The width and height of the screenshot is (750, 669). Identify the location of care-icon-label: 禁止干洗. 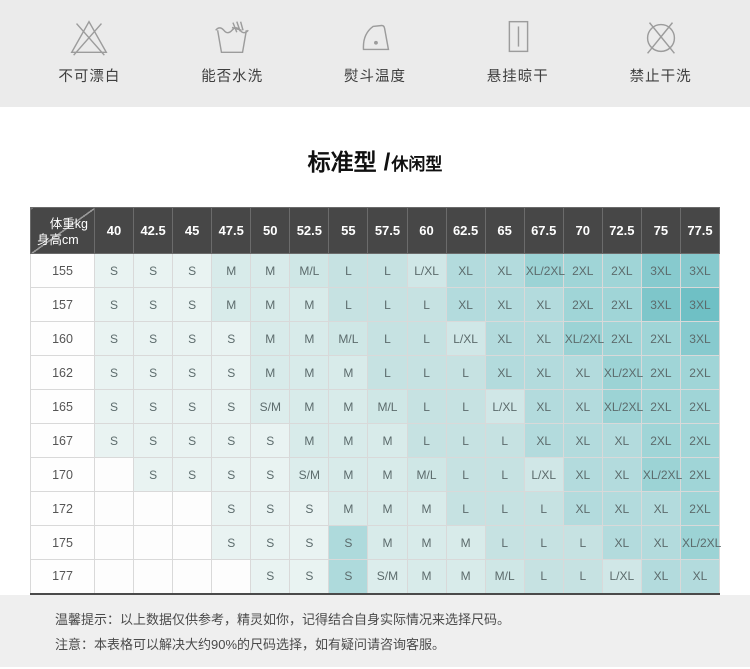
(660, 77).